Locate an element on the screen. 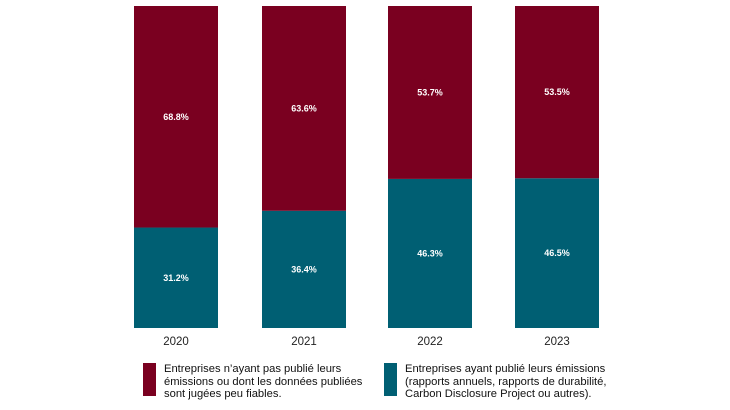 The image size is (730, 410). legend-swatch-red is located at coordinates (149, 379).